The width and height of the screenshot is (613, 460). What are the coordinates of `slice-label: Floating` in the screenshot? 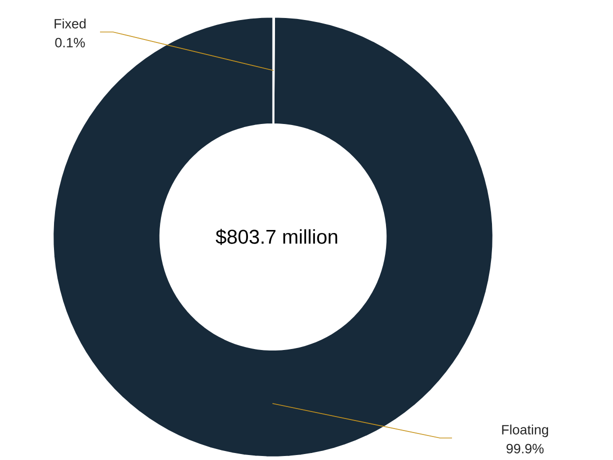 It's located at (525, 431).